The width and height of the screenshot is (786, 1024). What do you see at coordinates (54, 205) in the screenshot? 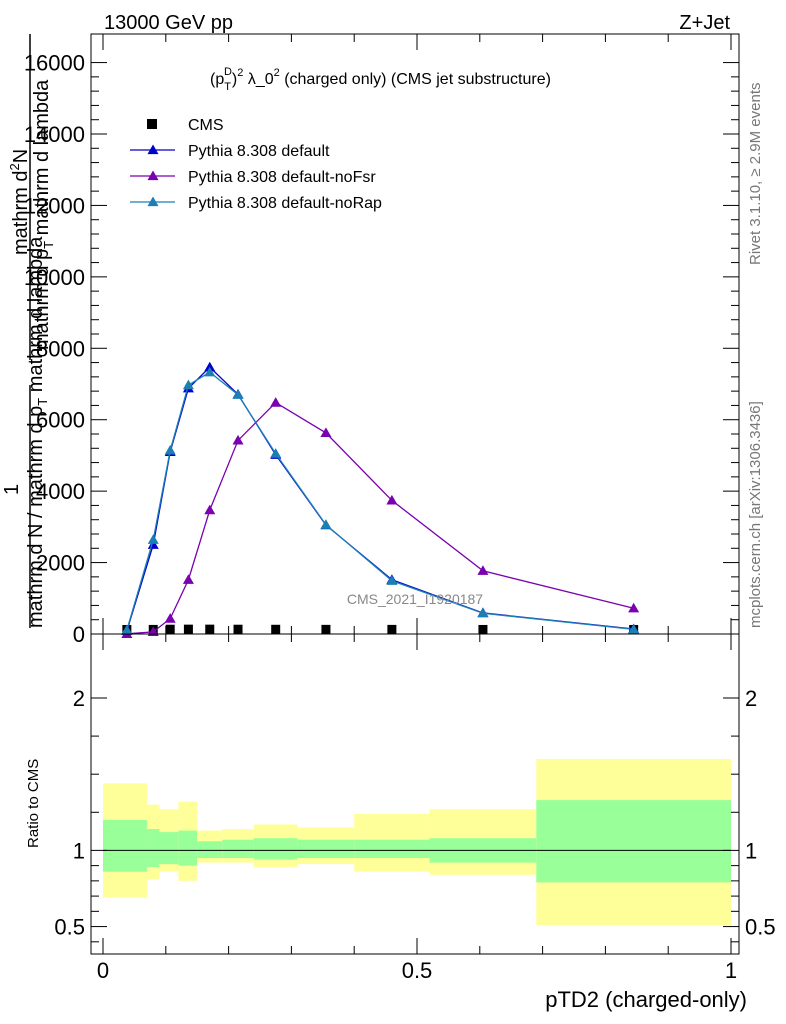
I see `main-y-tick-label: 12000` at bounding box center [54, 205].